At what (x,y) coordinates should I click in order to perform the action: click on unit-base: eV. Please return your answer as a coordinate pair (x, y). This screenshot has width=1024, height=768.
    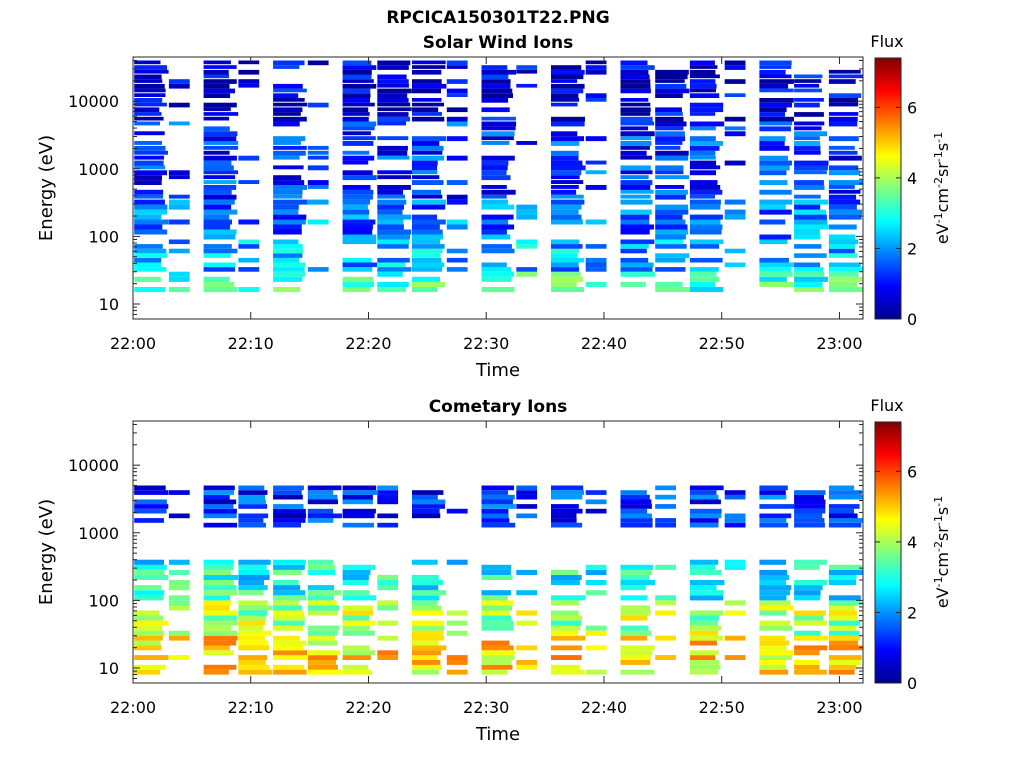
    Looking at the image, I should click on (942, 597).